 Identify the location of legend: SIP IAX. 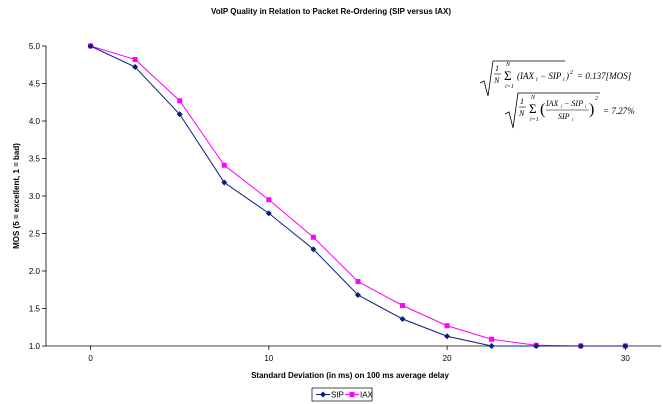
(343, 394).